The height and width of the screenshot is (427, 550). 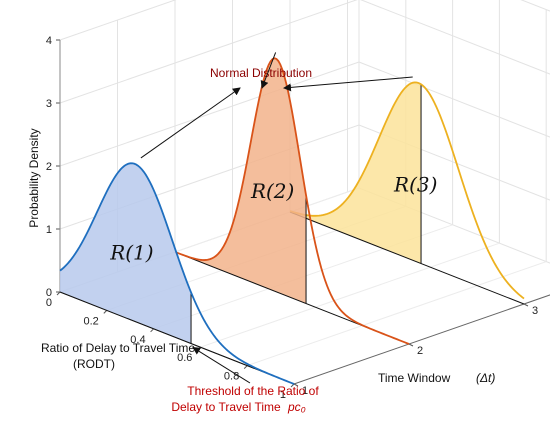 What do you see at coordinates (231, 377) in the screenshot?
I see `x-tick-label: 0.8` at bounding box center [231, 377].